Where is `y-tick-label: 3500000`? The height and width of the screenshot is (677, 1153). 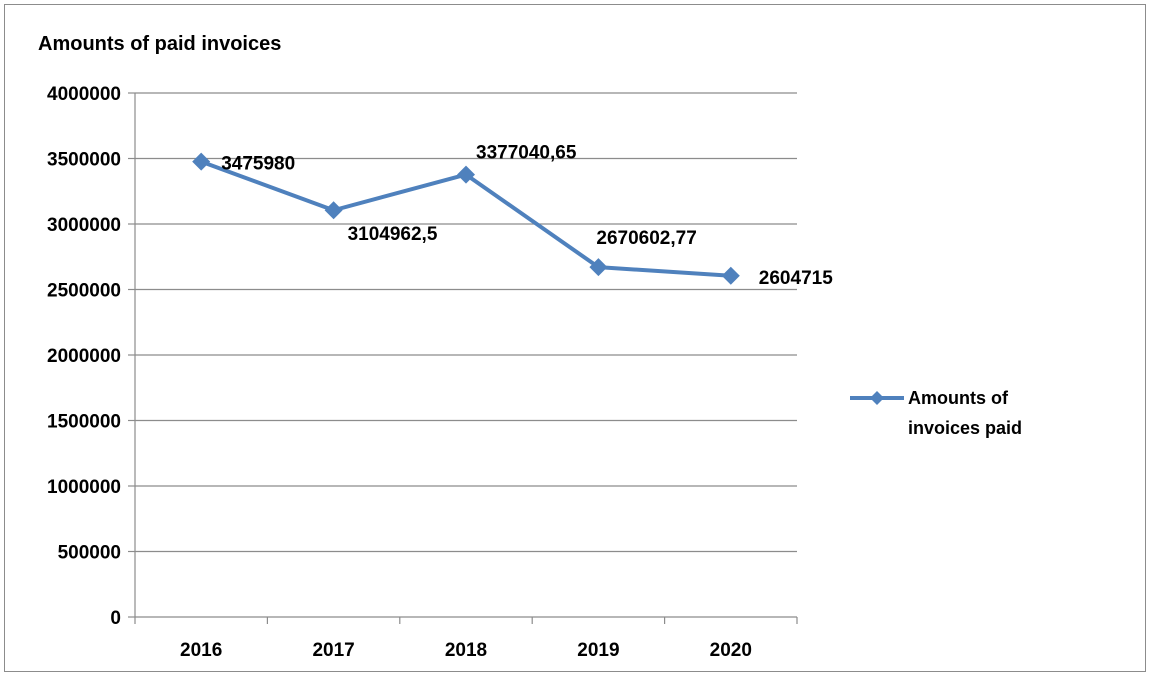
y-tick-label: 3500000 is located at coordinates (84, 160).